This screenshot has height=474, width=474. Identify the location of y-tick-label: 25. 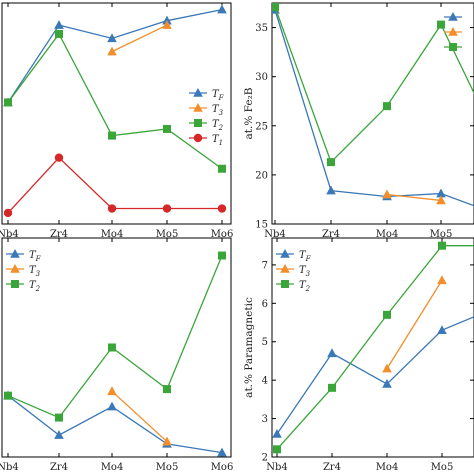
(261, 126).